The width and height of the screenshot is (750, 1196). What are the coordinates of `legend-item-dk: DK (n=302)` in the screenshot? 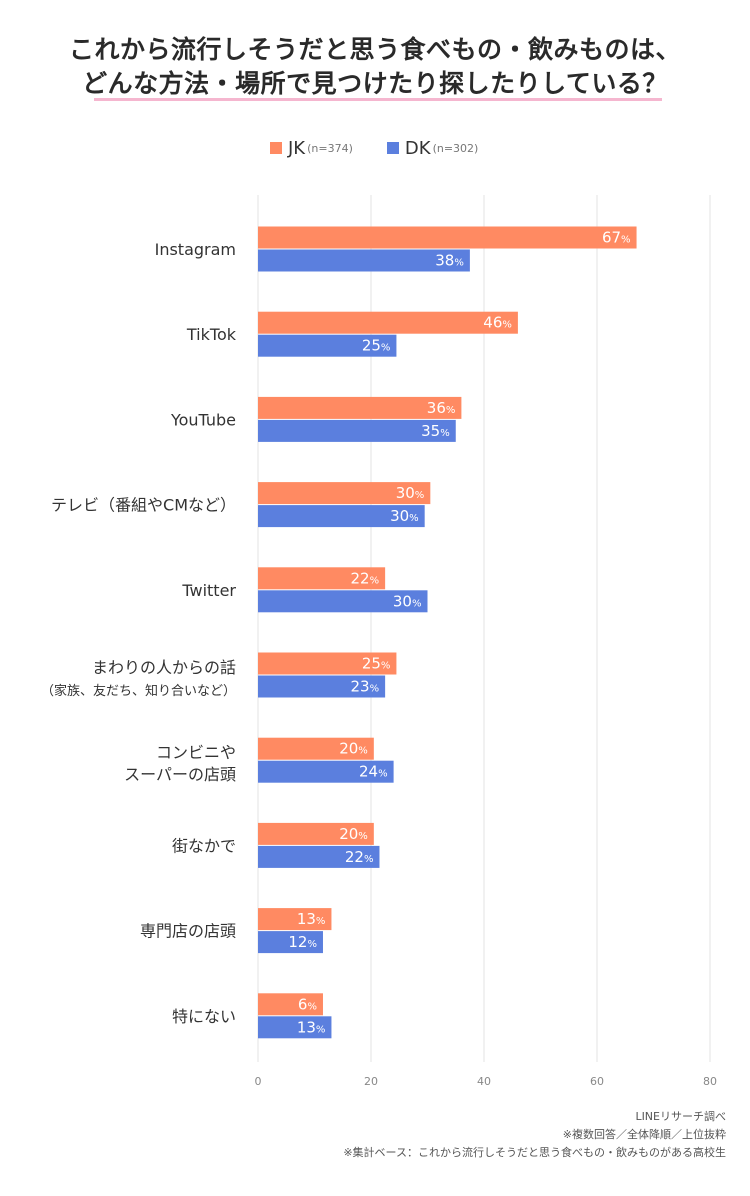 It's located at (432, 148).